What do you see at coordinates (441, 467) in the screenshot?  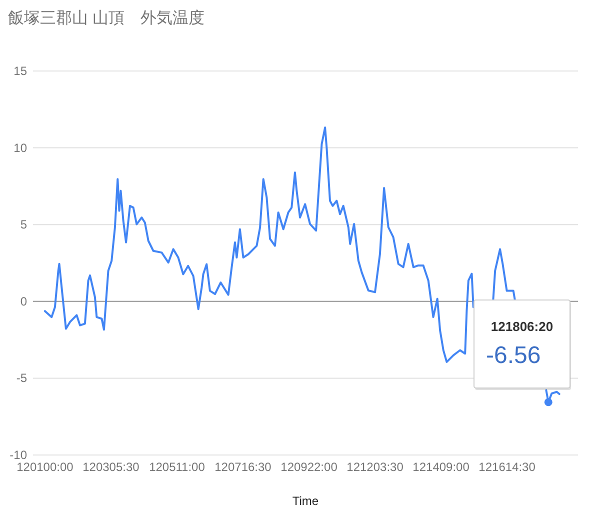 I see `x-tick-label: 121409:00` at bounding box center [441, 467].